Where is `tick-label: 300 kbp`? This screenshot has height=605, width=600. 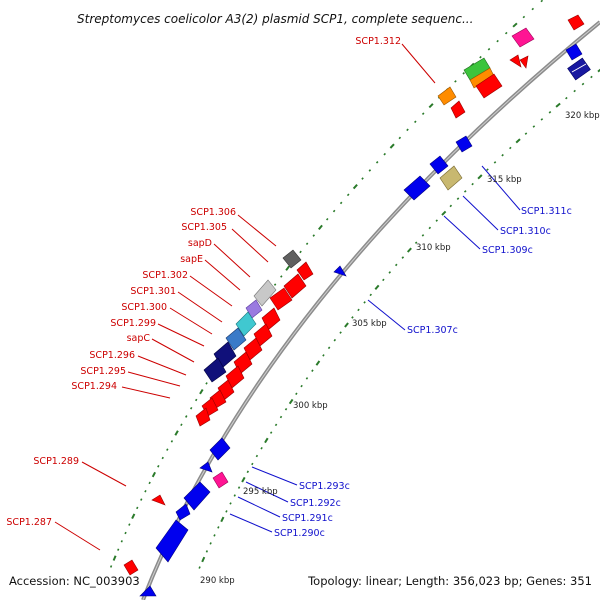 tick-label: 300 kbp is located at coordinates (310, 406).